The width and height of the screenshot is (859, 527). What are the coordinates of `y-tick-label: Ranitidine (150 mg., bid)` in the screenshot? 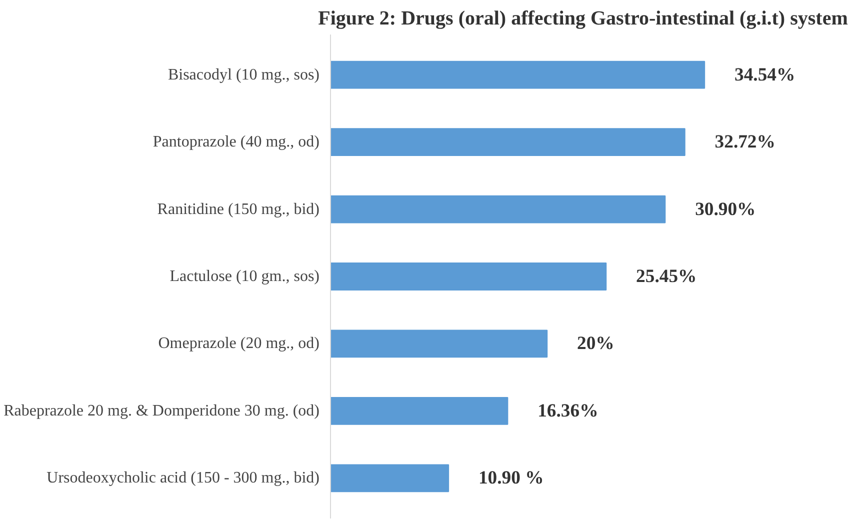 It's located at (238, 209).